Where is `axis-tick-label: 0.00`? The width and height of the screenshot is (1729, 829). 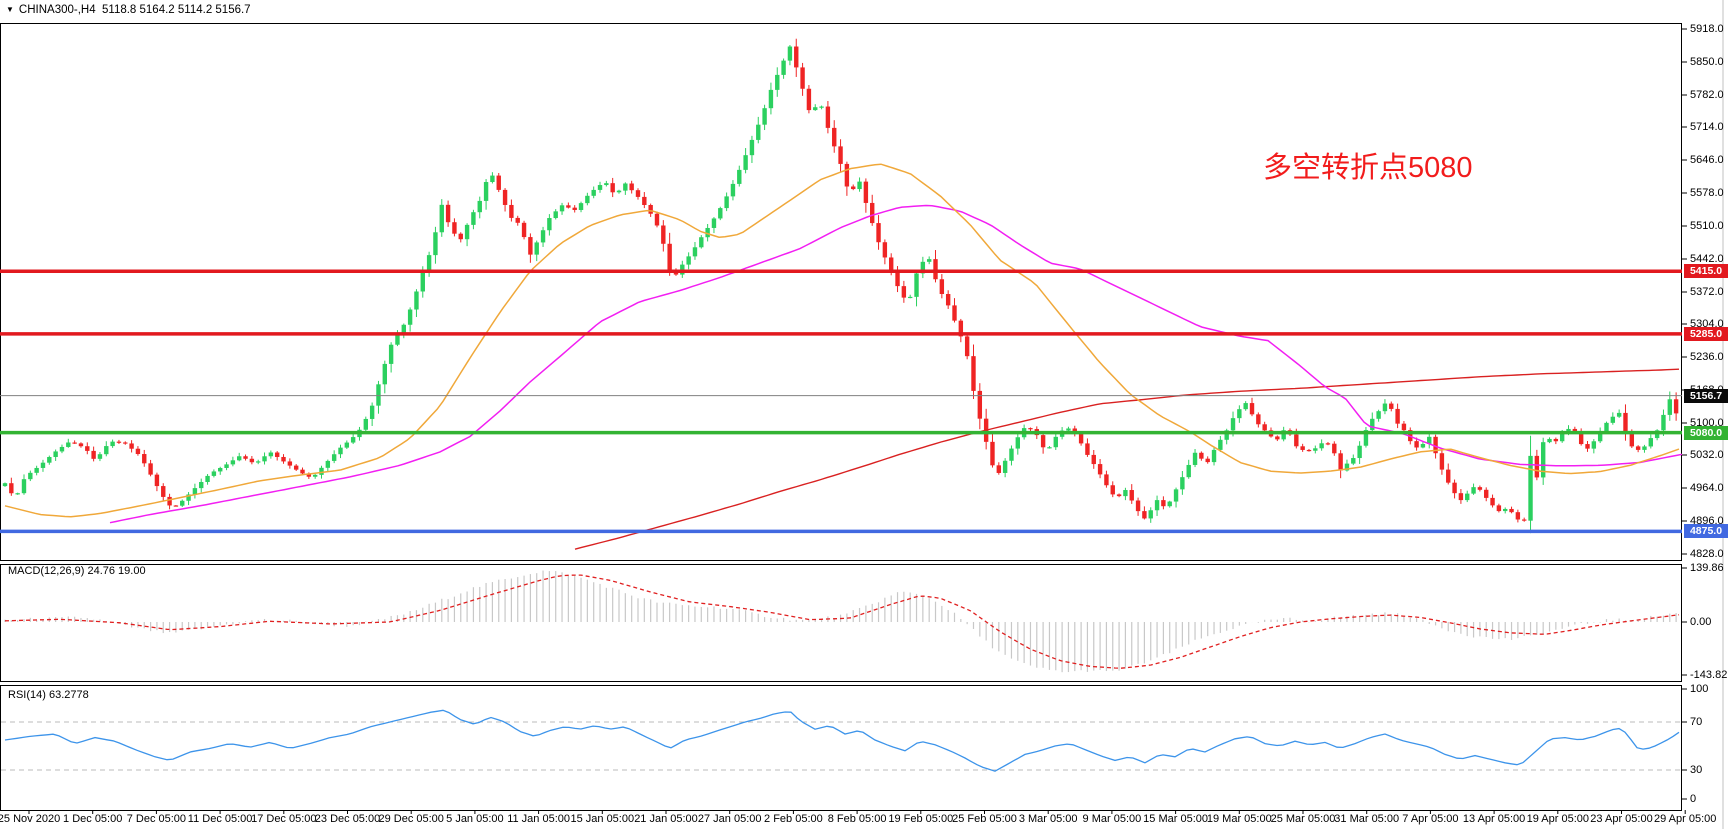
axis-tick-label: 0.00 is located at coordinates (1701, 622).